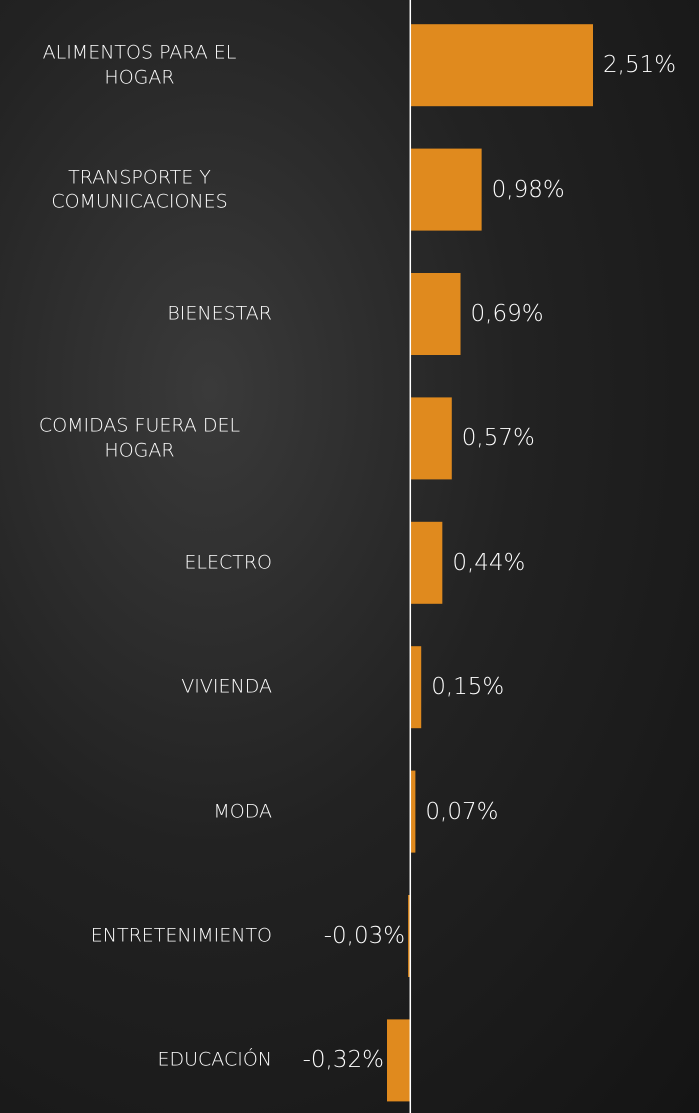 The width and height of the screenshot is (699, 1113). Describe the element at coordinates (364, 936) in the screenshot. I see `value-label: -0,03%` at that location.